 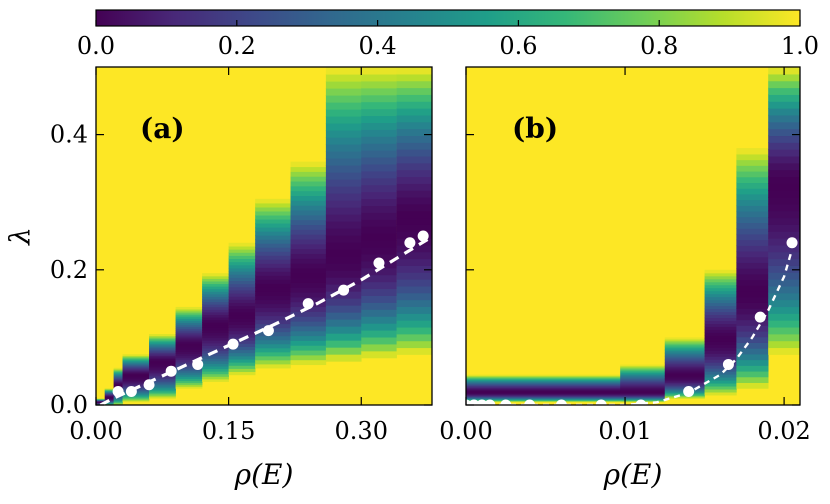 I want to click on colorbar-gradient, so click(x=448, y=18).